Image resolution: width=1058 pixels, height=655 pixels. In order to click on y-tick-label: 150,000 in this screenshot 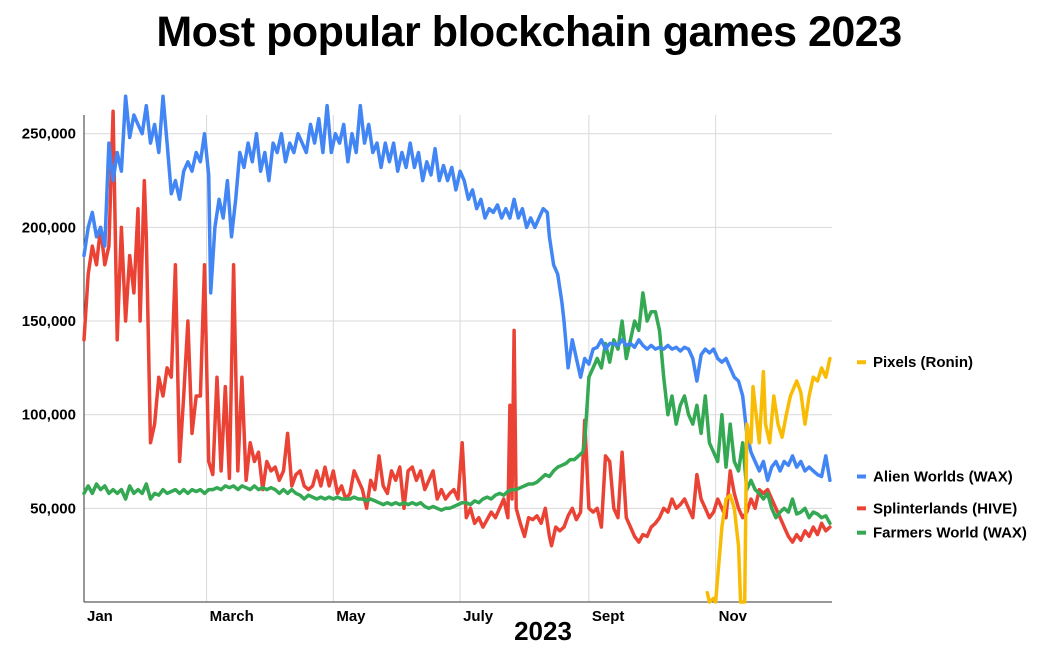, I will do `click(49, 321)`.